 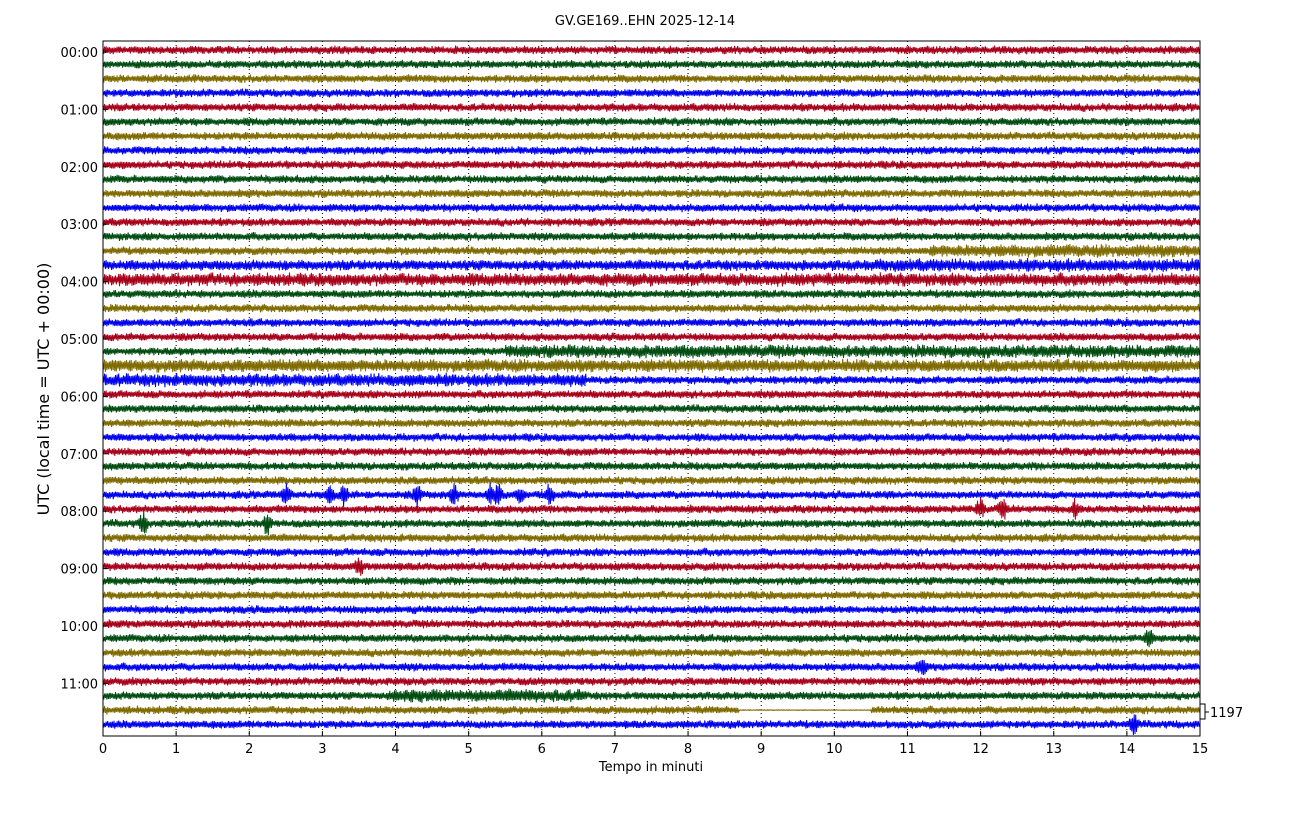 What do you see at coordinates (79, 397) in the screenshot?
I see `y-tick-label: 06:00` at bounding box center [79, 397].